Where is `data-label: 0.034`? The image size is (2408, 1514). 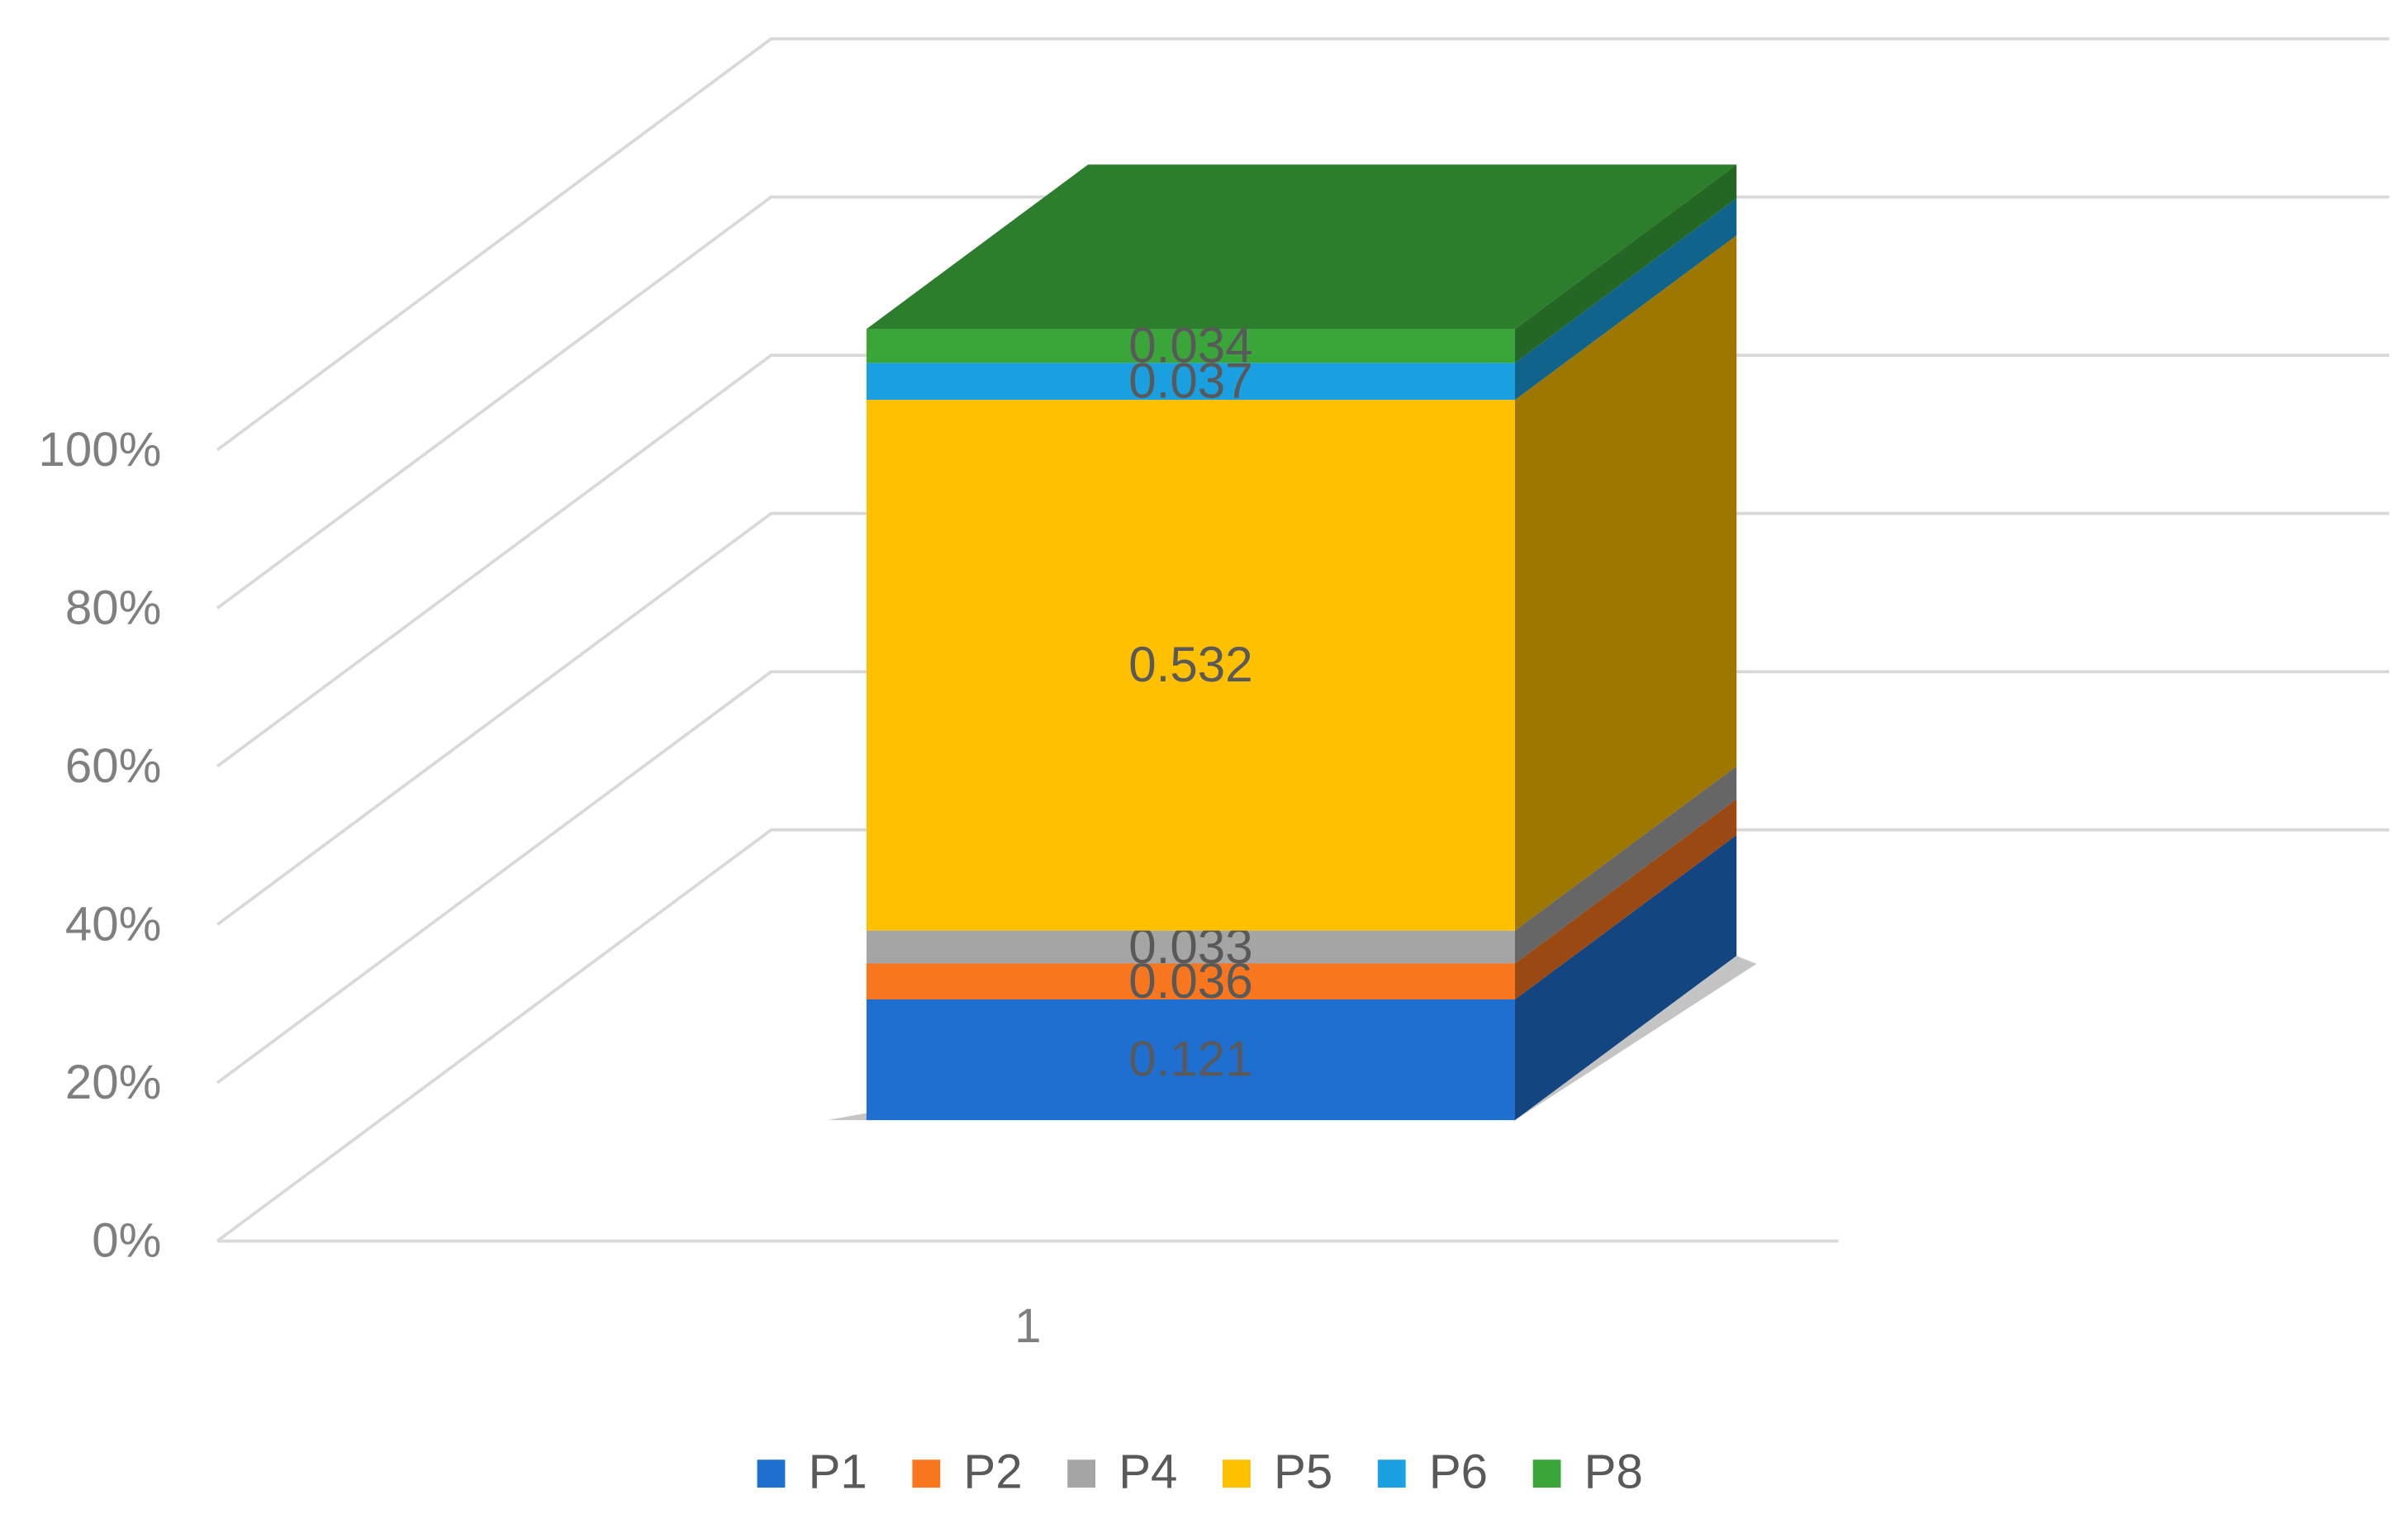 data-label: 0.034 is located at coordinates (1190, 345).